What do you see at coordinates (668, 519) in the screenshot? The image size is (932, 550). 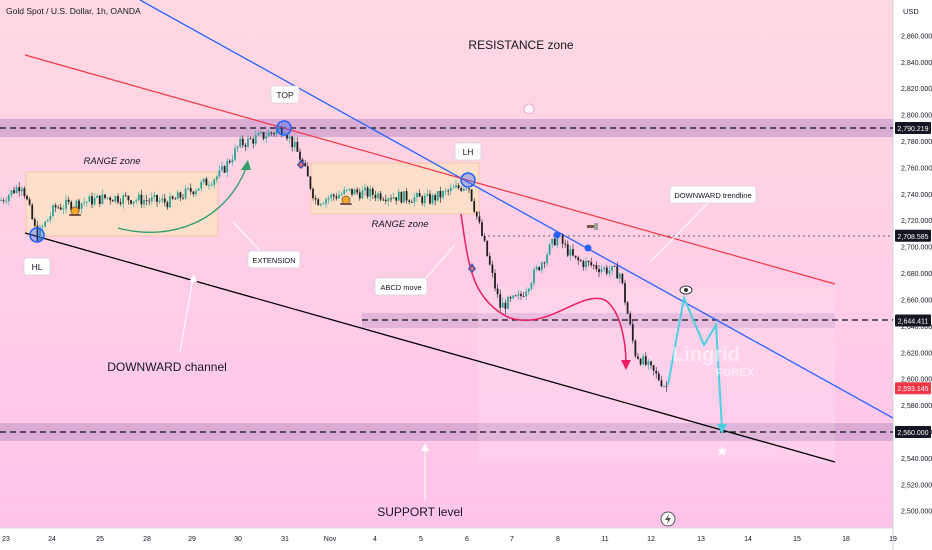 I see `lightning-icon` at bounding box center [668, 519].